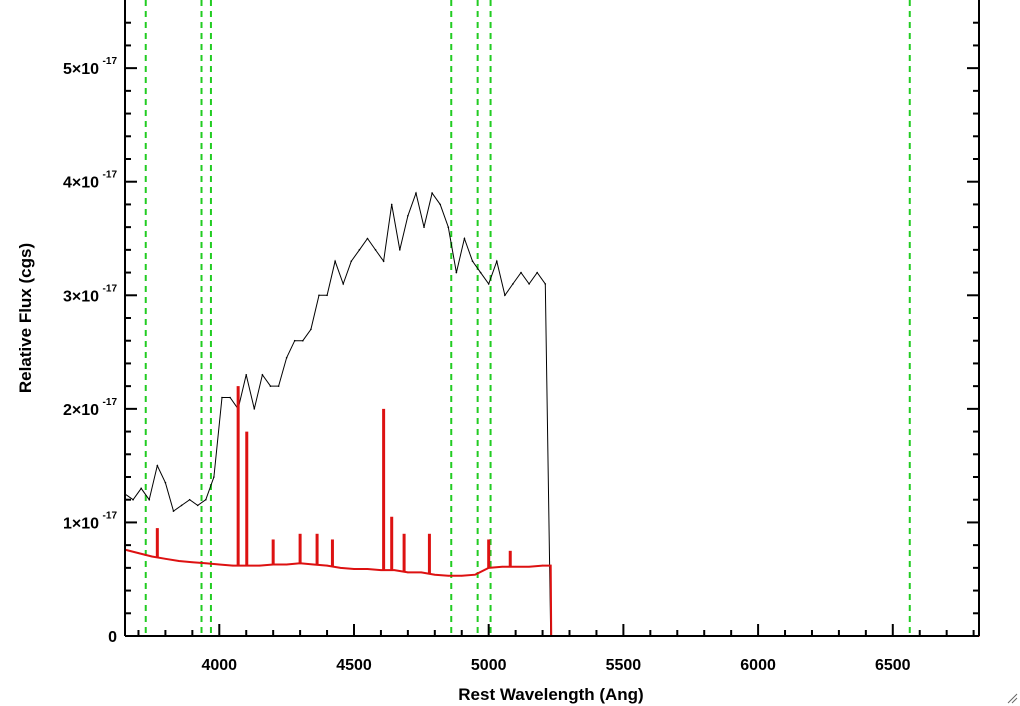 This screenshot has height=706, width=1020. What do you see at coordinates (25, 318) in the screenshot?
I see `y-axis-title: Relative Flux (cgs)` at bounding box center [25, 318].